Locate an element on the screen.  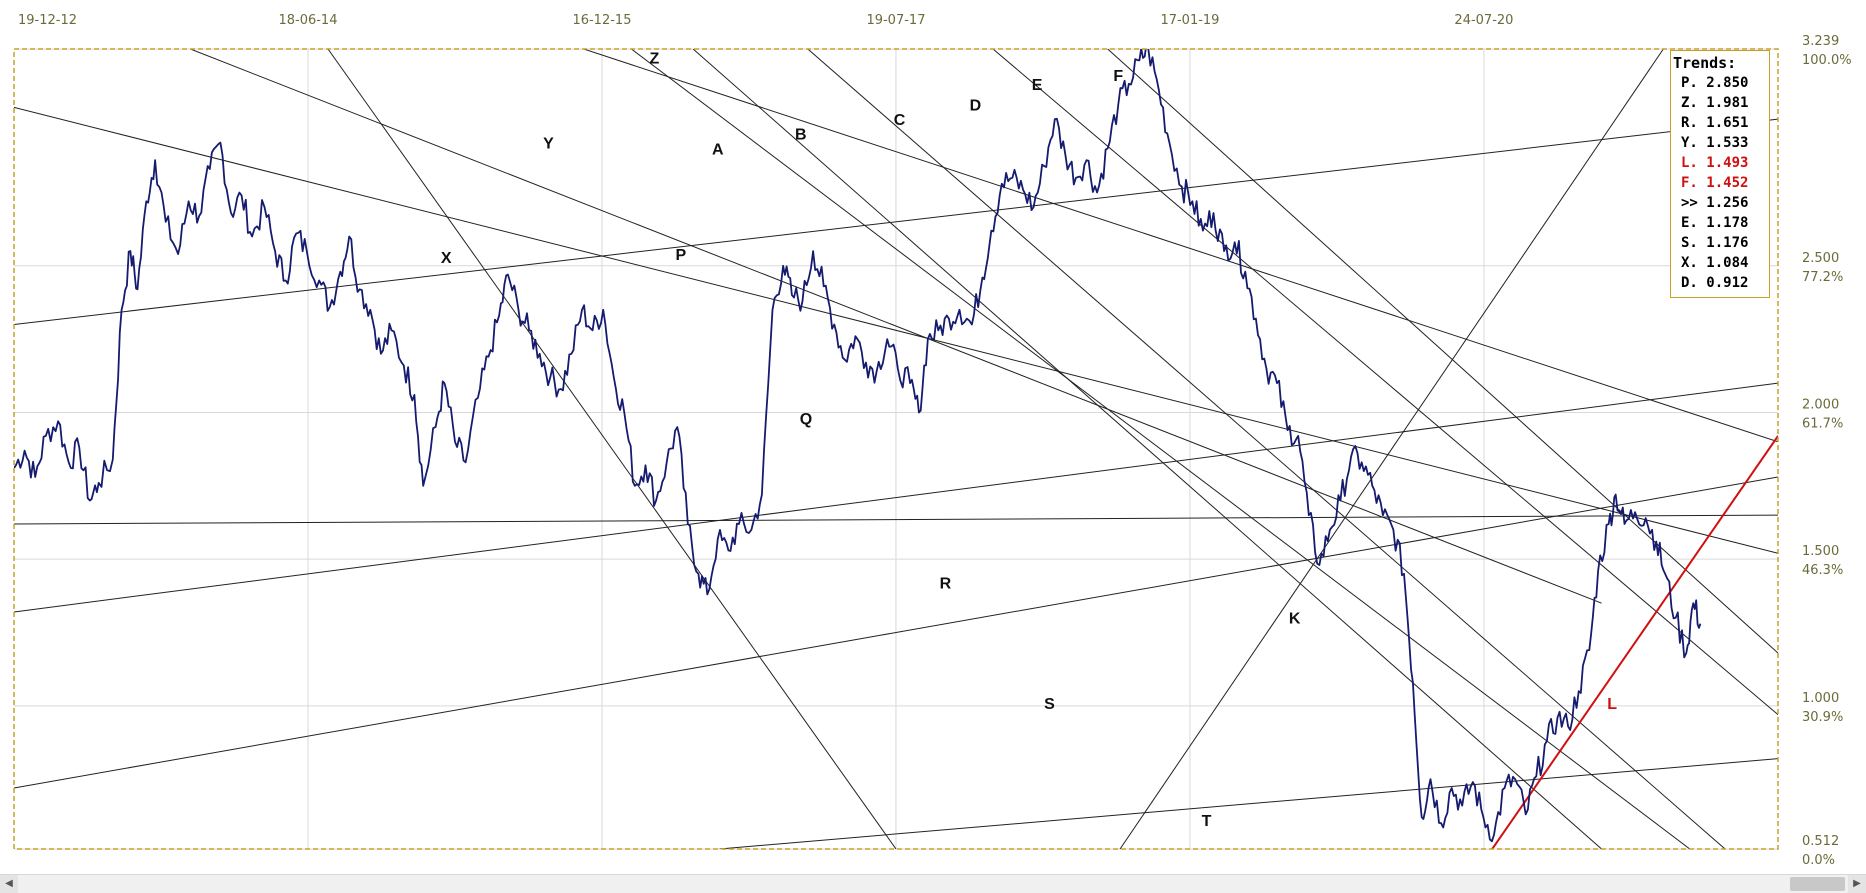
legend-item: L. 1.493 is located at coordinates (1720, 163).